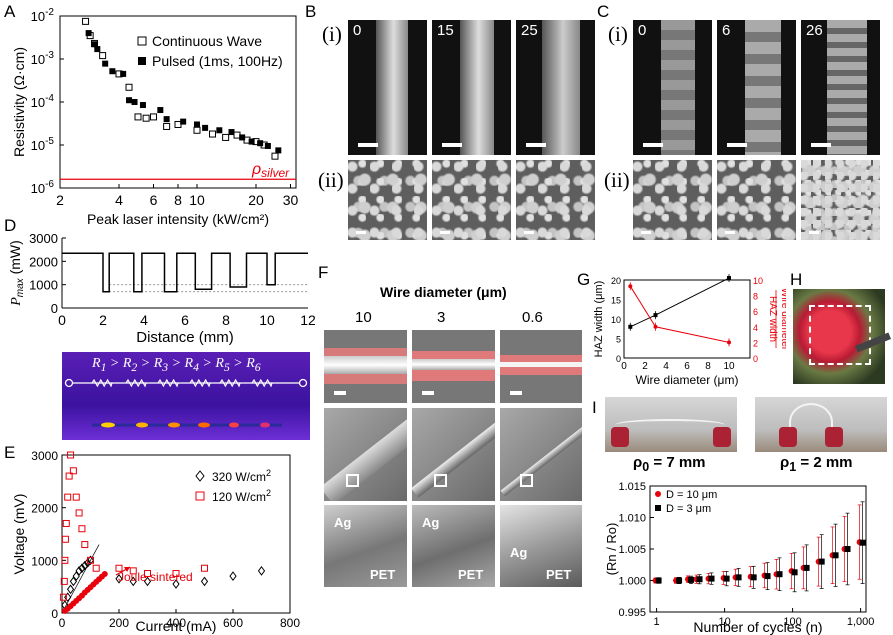 This screenshot has width=893, height=635. I want to click on sem-image-c-26: 26, so click(840, 87).